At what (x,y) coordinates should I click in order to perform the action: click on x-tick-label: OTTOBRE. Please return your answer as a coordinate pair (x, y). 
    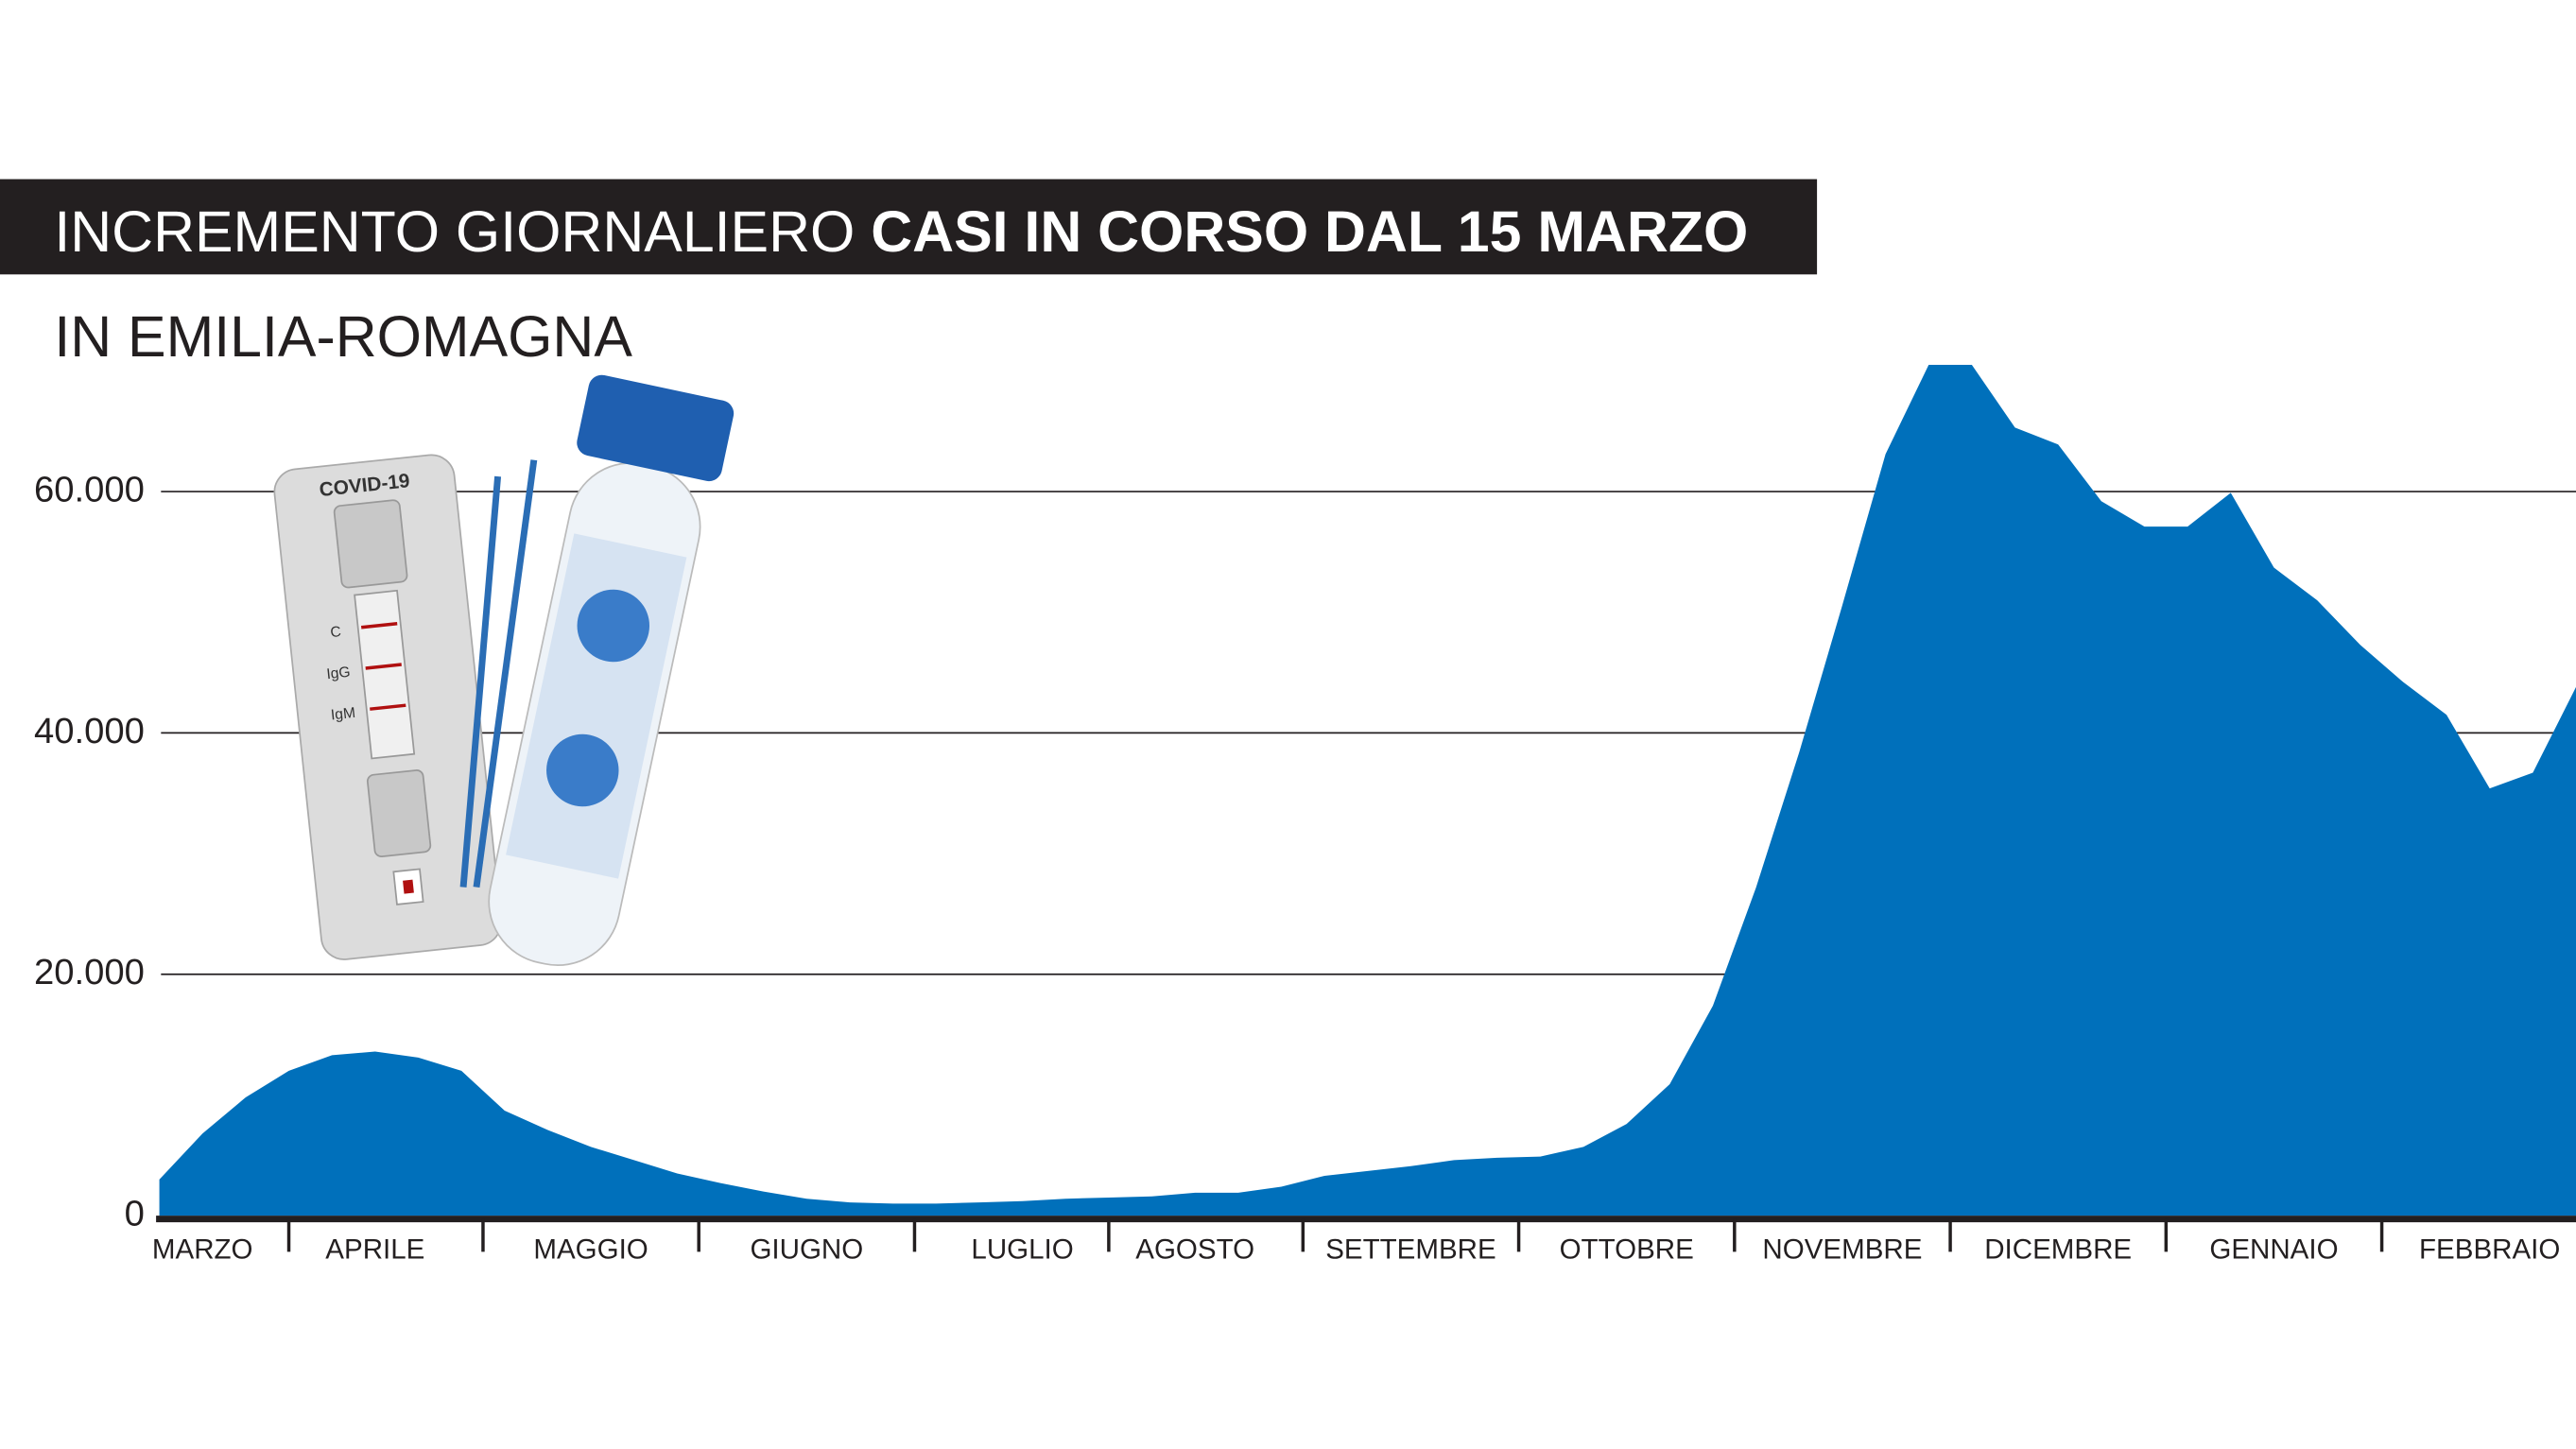
    Looking at the image, I should click on (1627, 1249).